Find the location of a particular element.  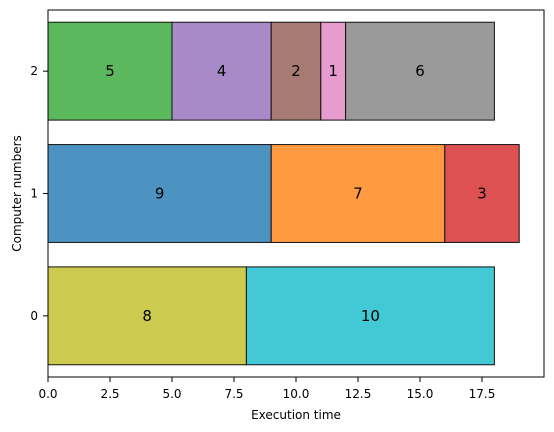

x-axis-ticks: 0.0 2.5 5.0 7.5 10.0 12.5 15.0 17.5 is located at coordinates (266, 389).